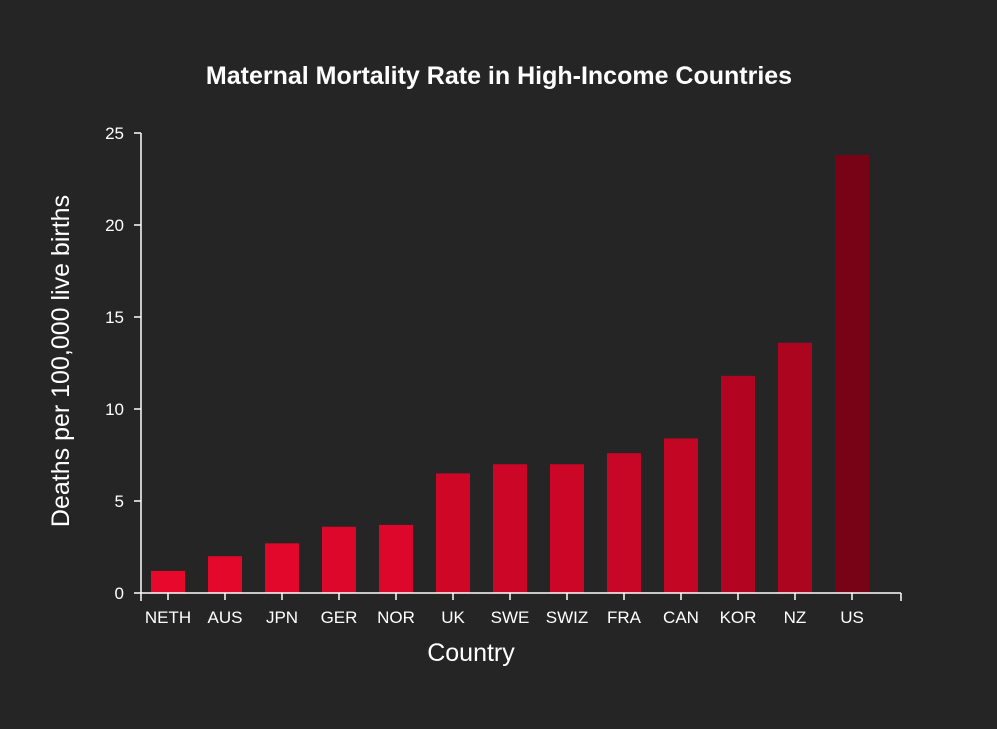 Image resolution: width=997 pixels, height=729 pixels. Describe the element at coordinates (123, 363) in the screenshot. I see `y-axis: 0 5 10 15 20 25` at that location.